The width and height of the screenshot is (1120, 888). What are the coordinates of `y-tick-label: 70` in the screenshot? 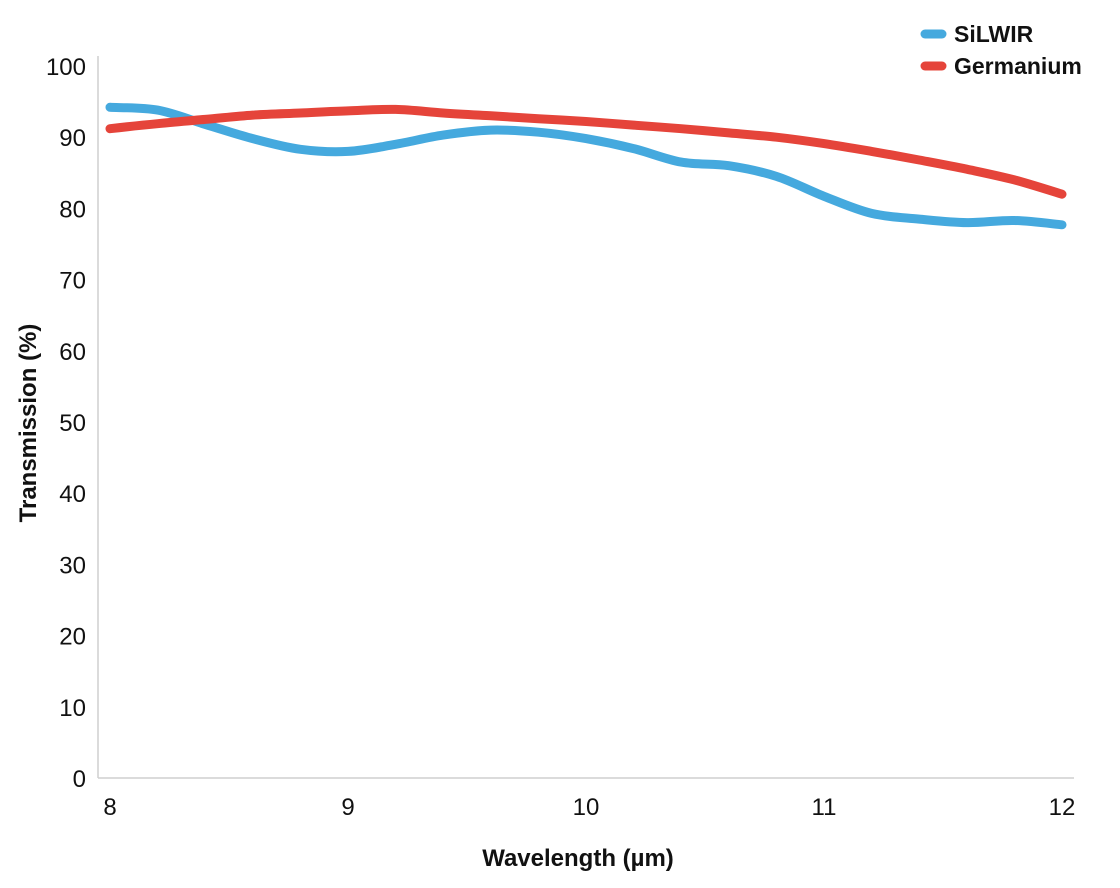 It's located at (72, 281).